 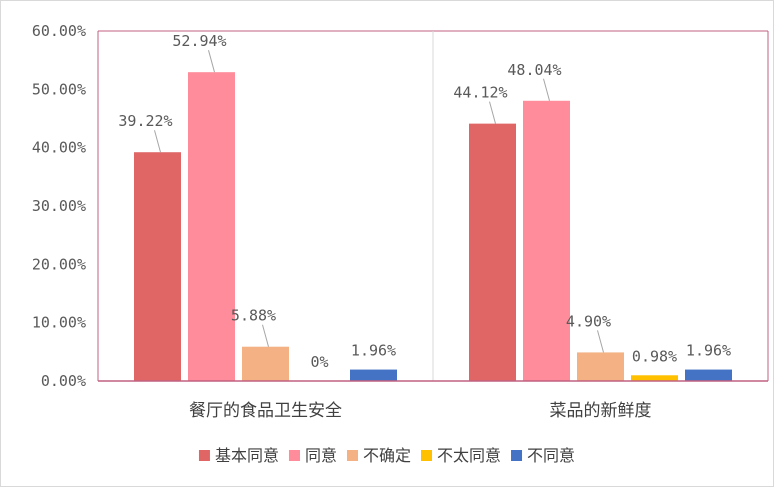 What do you see at coordinates (63, 381) in the screenshot?
I see `y-tick-label: 0.00%` at bounding box center [63, 381].